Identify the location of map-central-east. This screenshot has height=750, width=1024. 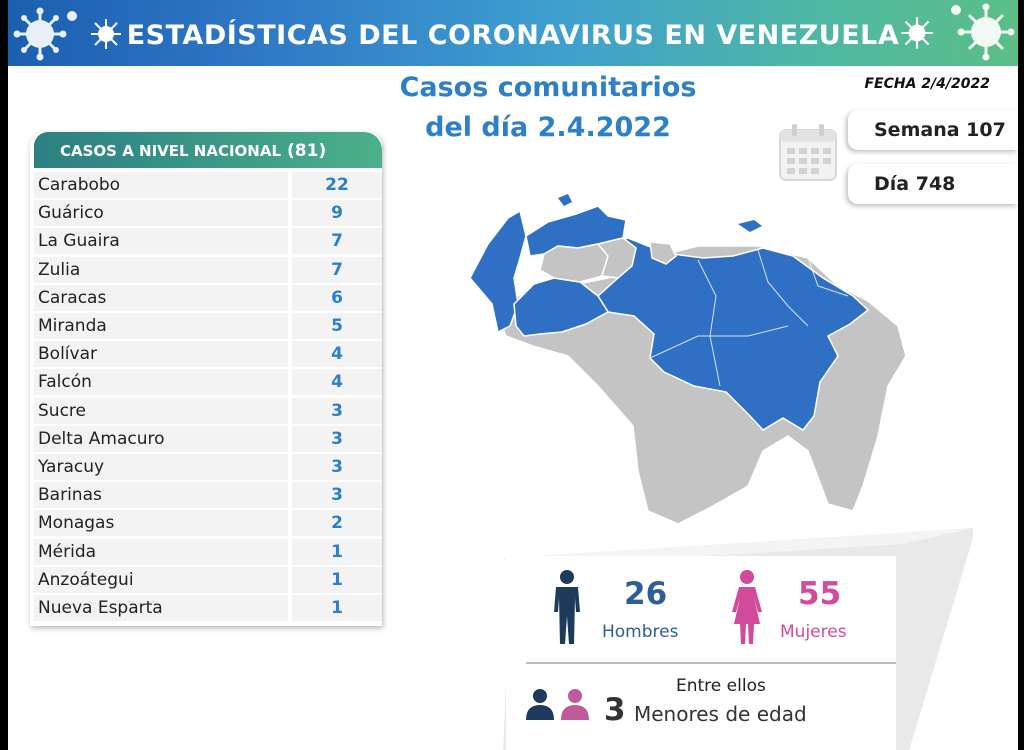
(733, 334).